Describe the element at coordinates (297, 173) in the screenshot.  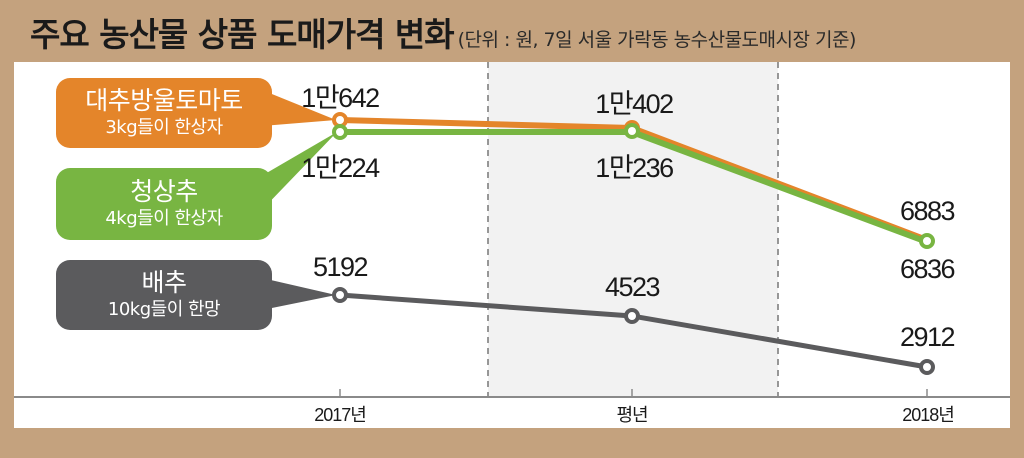
I see `lettuce-callout-pointer` at that location.